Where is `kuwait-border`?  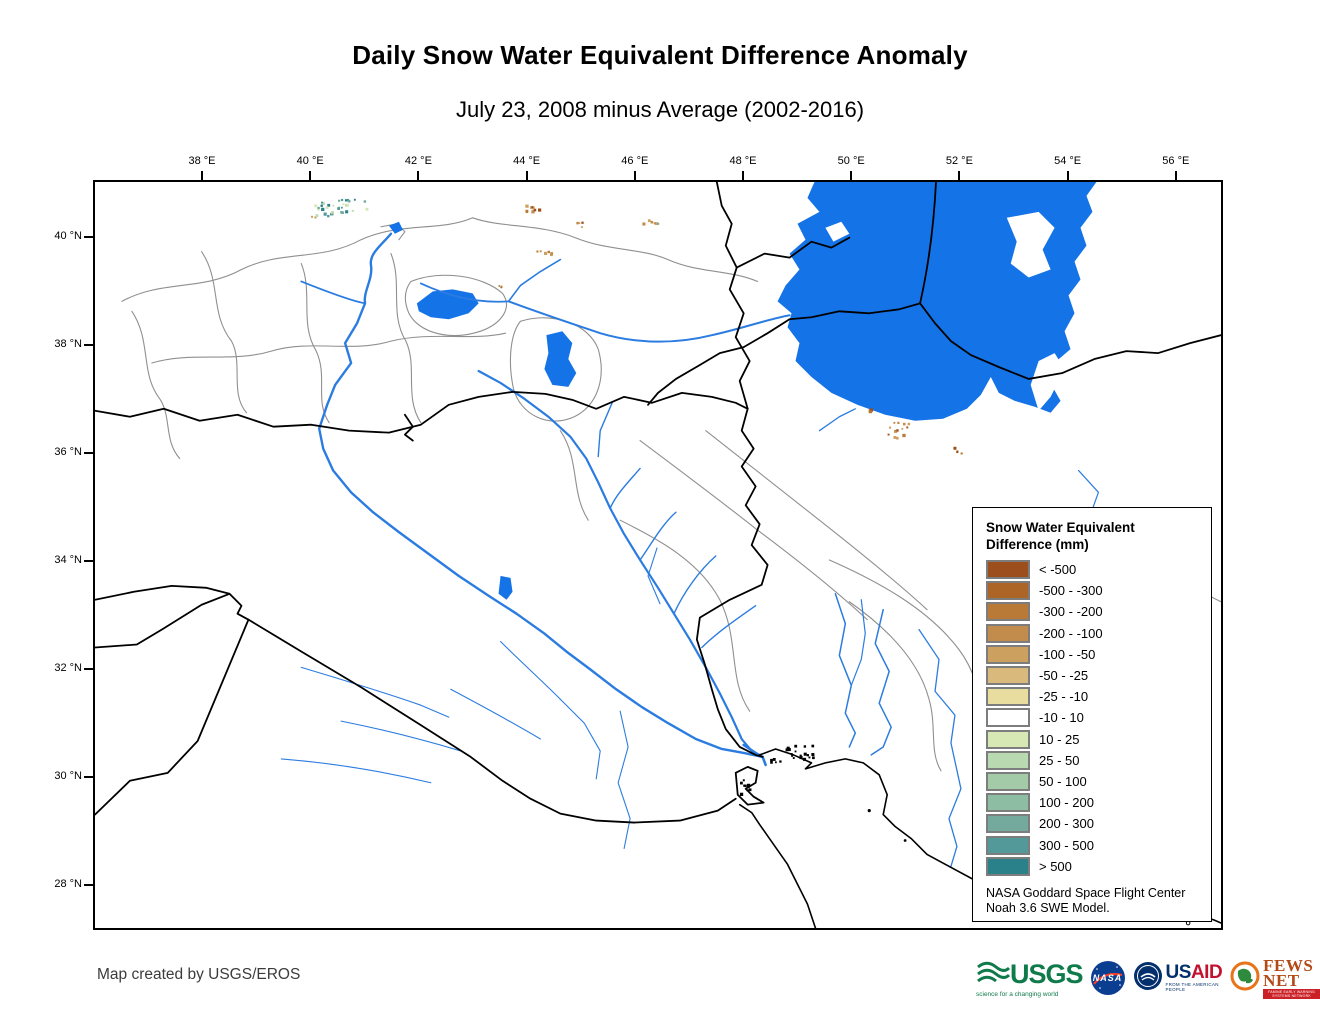 kuwait-border is located at coordinates (749, 785).